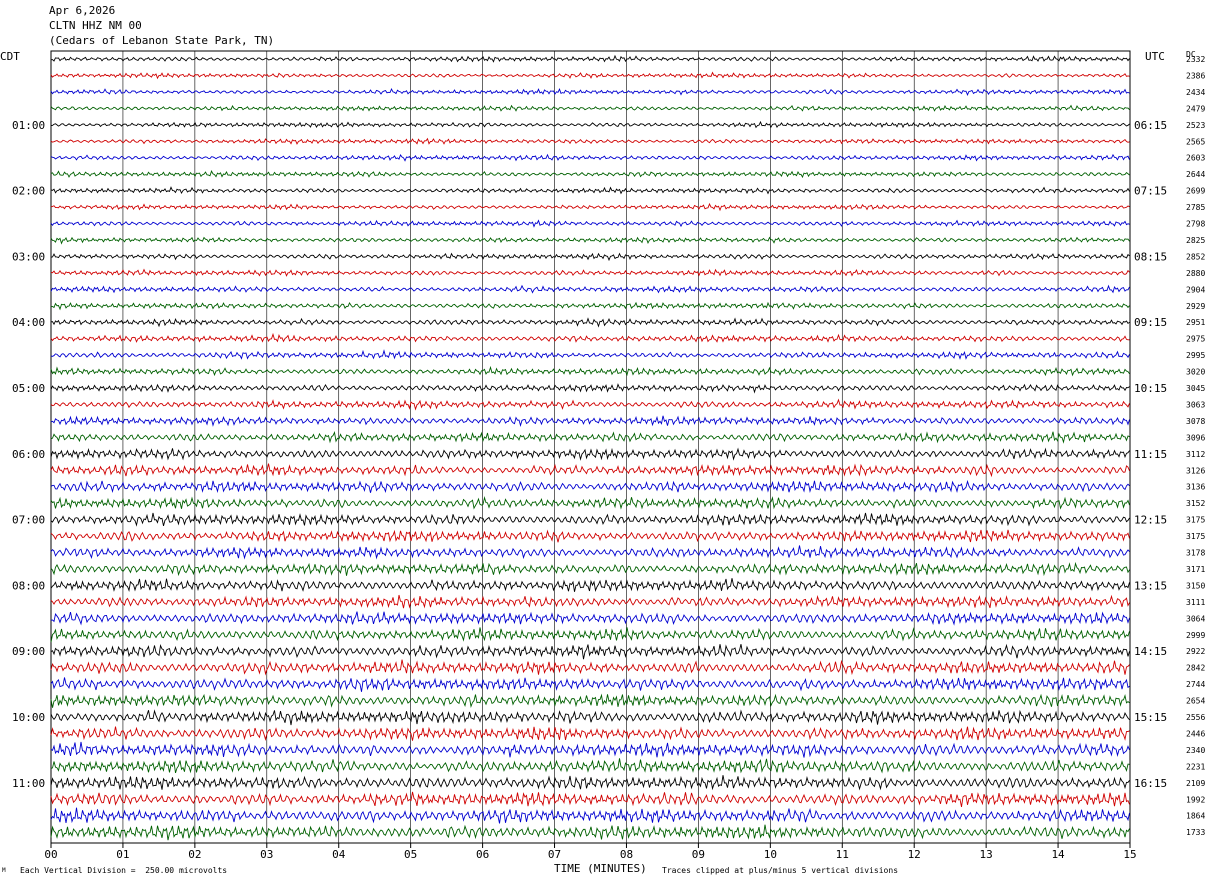  I want to click on dc-offset-label: 2929, so click(1195, 306).